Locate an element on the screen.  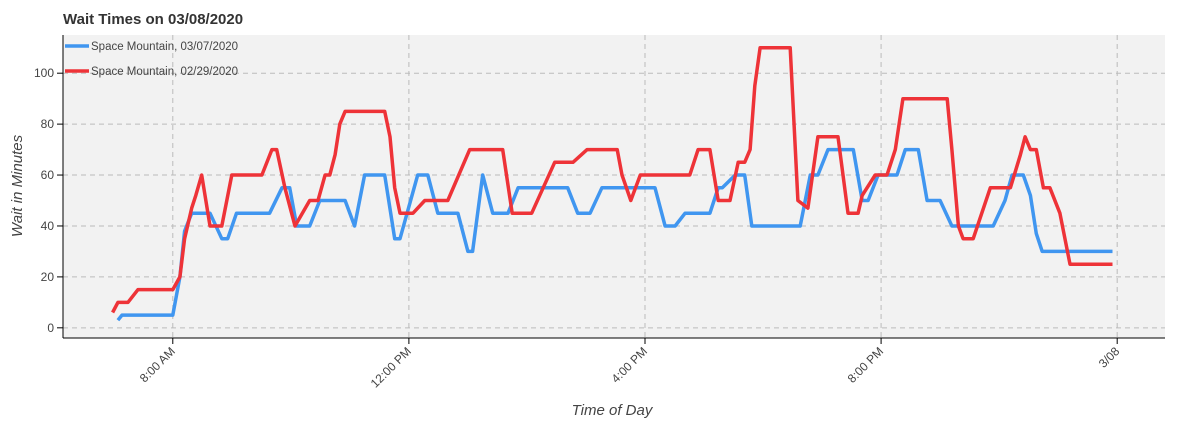
x-tick-label: 12:00 PM is located at coordinates (391, 367).